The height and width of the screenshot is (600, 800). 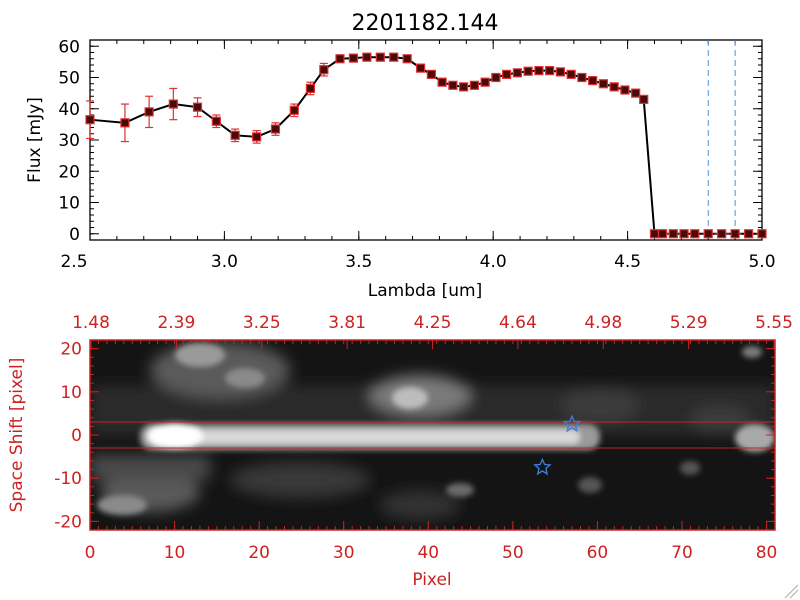 I want to click on spectrum-y-label: Flux [mJy], so click(x=35, y=140).